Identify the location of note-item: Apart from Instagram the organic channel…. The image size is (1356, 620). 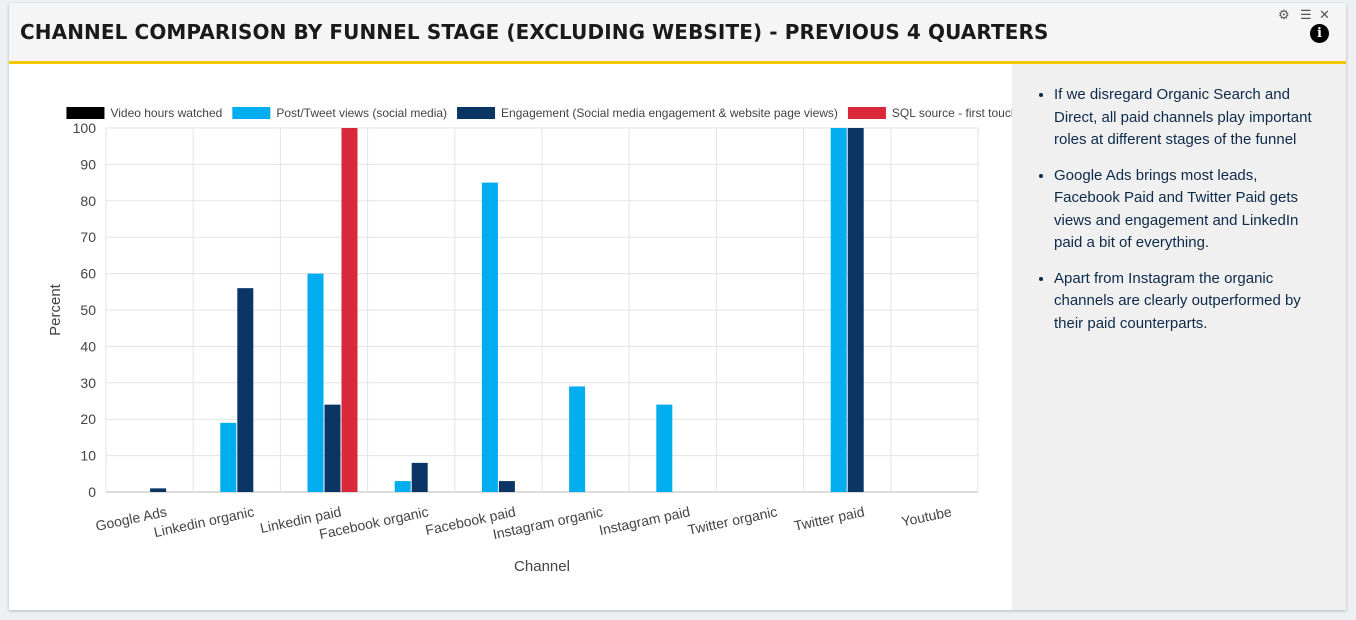
(1189, 302).